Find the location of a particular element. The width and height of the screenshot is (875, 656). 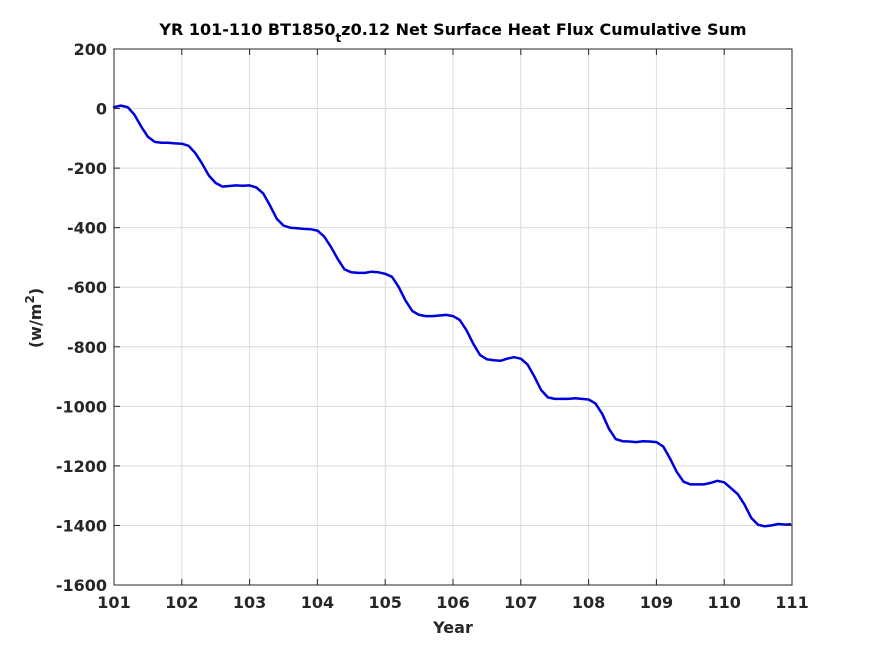

chart-title-prefix: YR 101-110 BT1850 is located at coordinates (246, 29).